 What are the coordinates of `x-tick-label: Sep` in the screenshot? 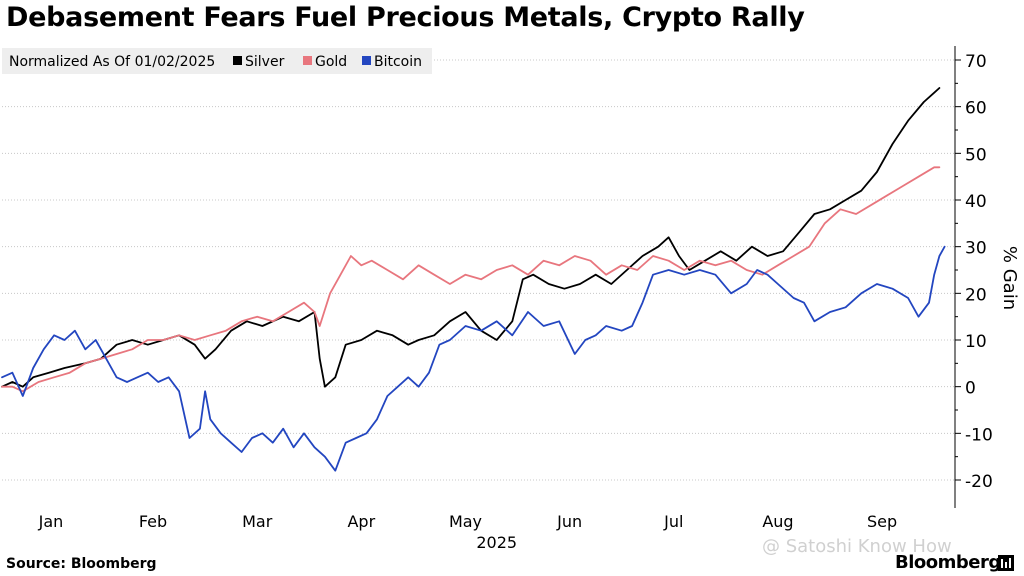 It's located at (882, 521).